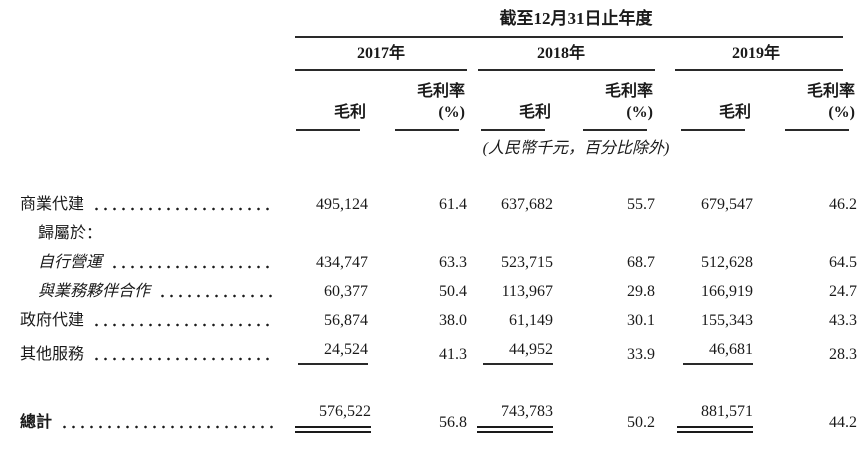 The image size is (864, 472). Describe the element at coordinates (704, 111) in the screenshot. I see `col-header-gross-profit-2019: 毛利` at that location.